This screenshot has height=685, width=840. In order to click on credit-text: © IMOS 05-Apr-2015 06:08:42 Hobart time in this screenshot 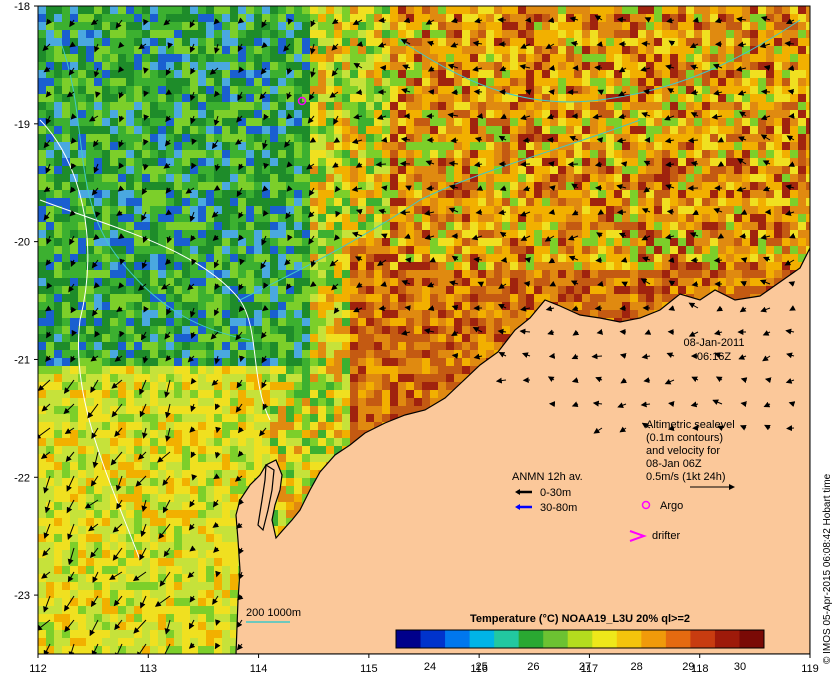, I will do `click(827, 568)`.